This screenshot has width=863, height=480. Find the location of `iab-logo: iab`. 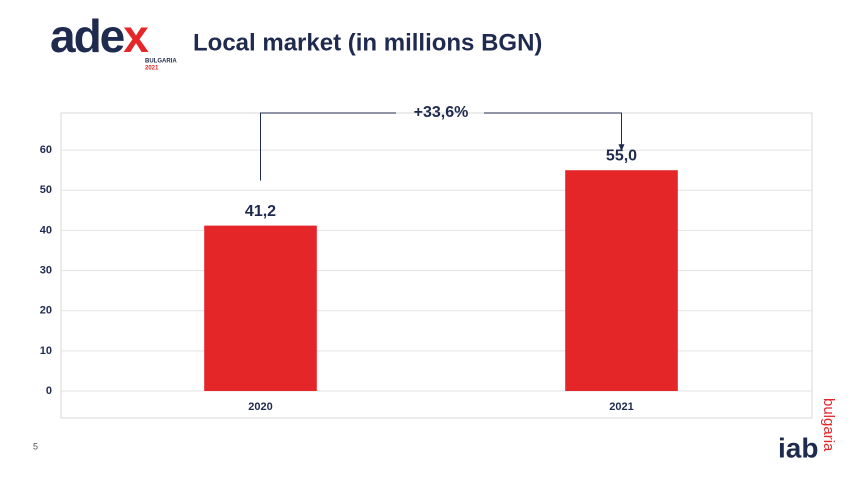

iab-logo: iab is located at coordinates (798, 447).